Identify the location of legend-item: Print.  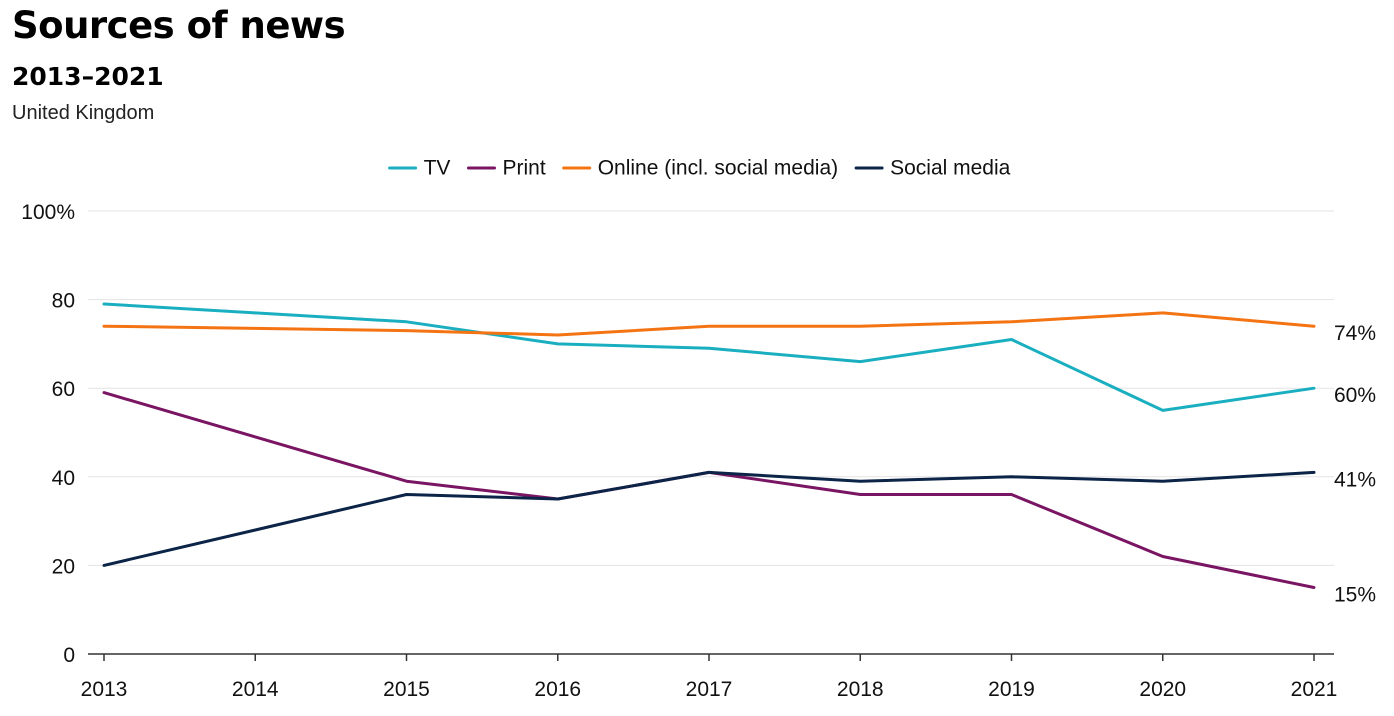
(506, 168).